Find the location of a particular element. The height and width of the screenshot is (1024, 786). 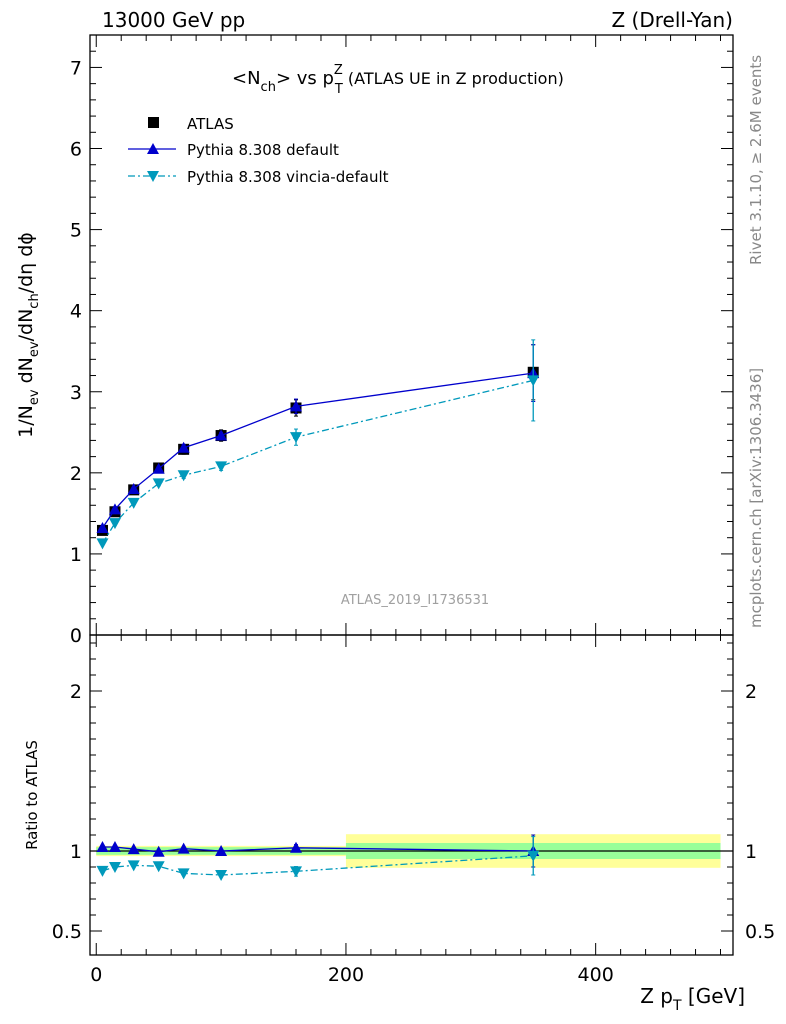

vincia-line is located at coordinates (317, 461).